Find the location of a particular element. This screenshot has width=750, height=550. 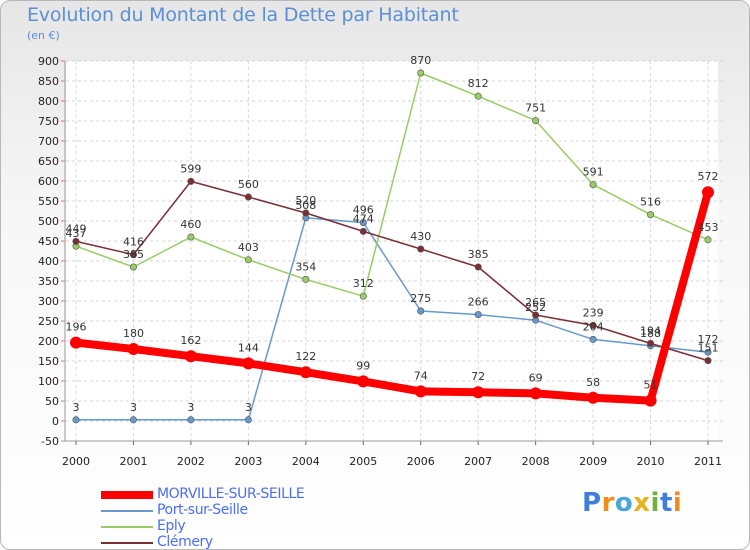

data-label: 74 is located at coordinates (421, 375).